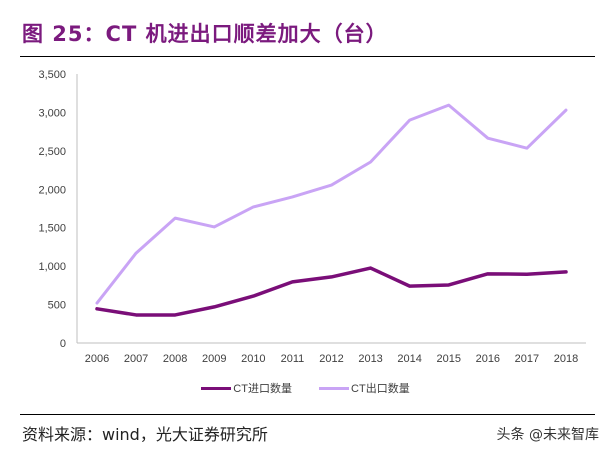  What do you see at coordinates (214, 359) in the screenshot?
I see `x-tick-label: 2009` at bounding box center [214, 359].